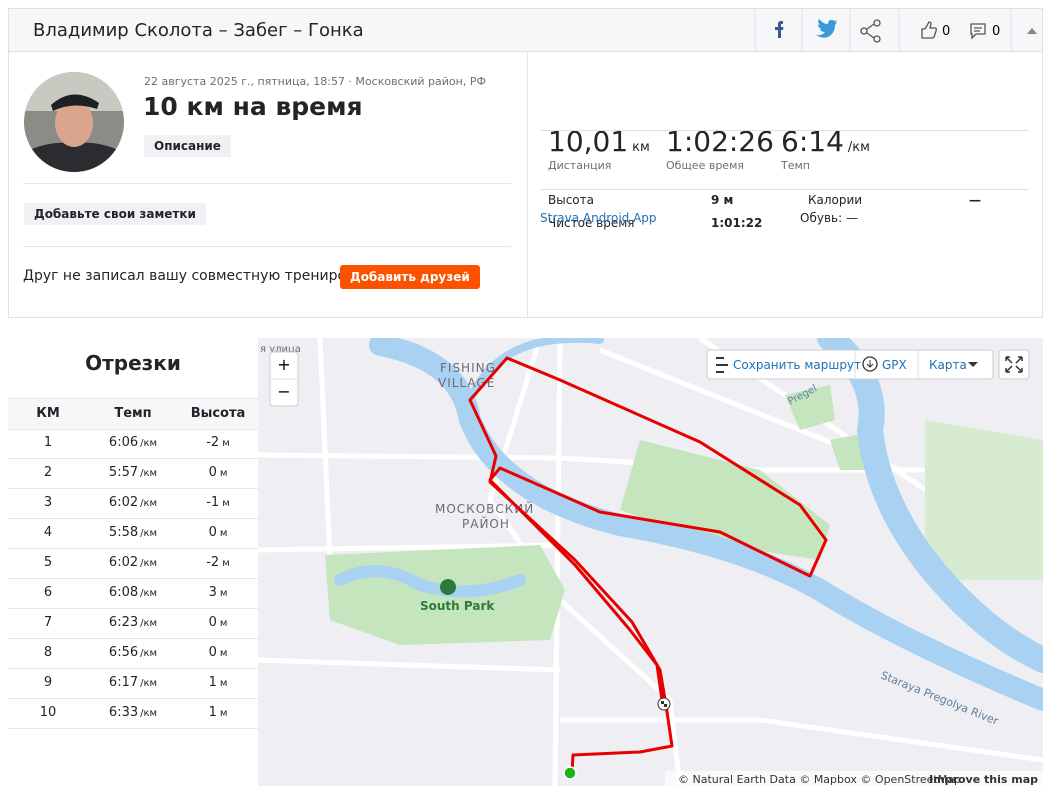 The image size is (1057, 786). I want to click on map-label: я улица, so click(280, 349).